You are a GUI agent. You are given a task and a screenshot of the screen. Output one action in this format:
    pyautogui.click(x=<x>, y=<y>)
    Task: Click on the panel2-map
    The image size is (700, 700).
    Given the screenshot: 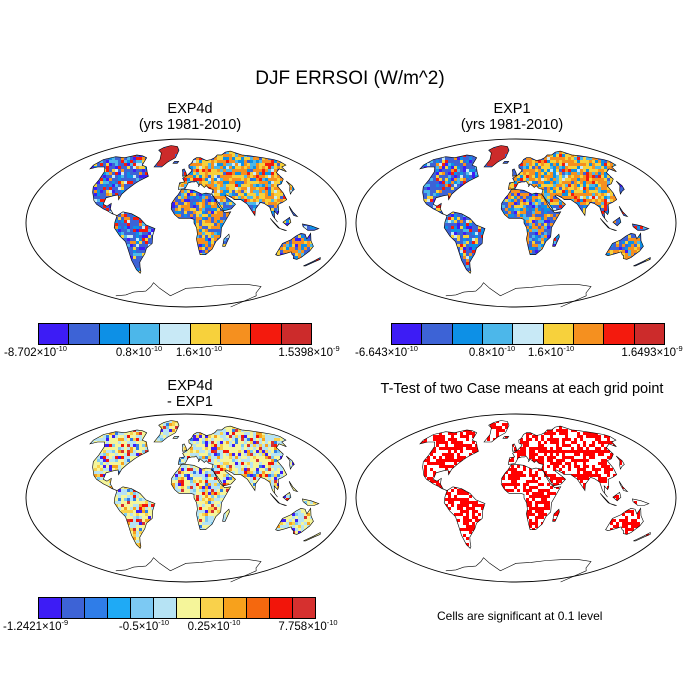 What is the action you would take?
    pyautogui.click(x=516, y=223)
    